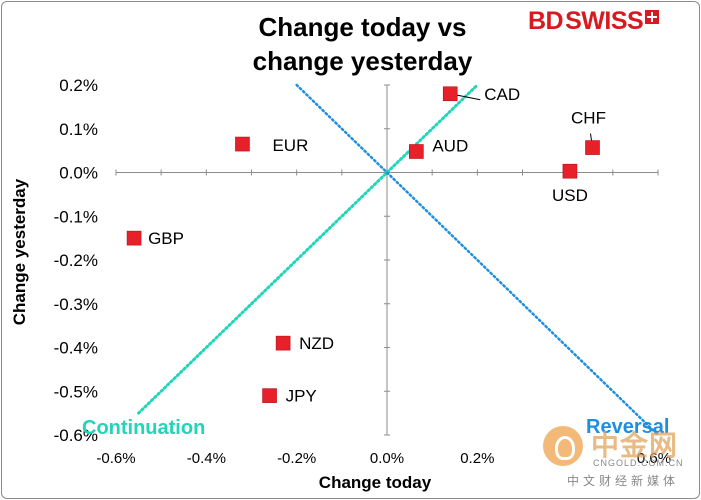 Image resolution: width=701 pixels, height=500 pixels. What do you see at coordinates (290, 145) in the screenshot?
I see `point-label-eur: EUR` at bounding box center [290, 145].